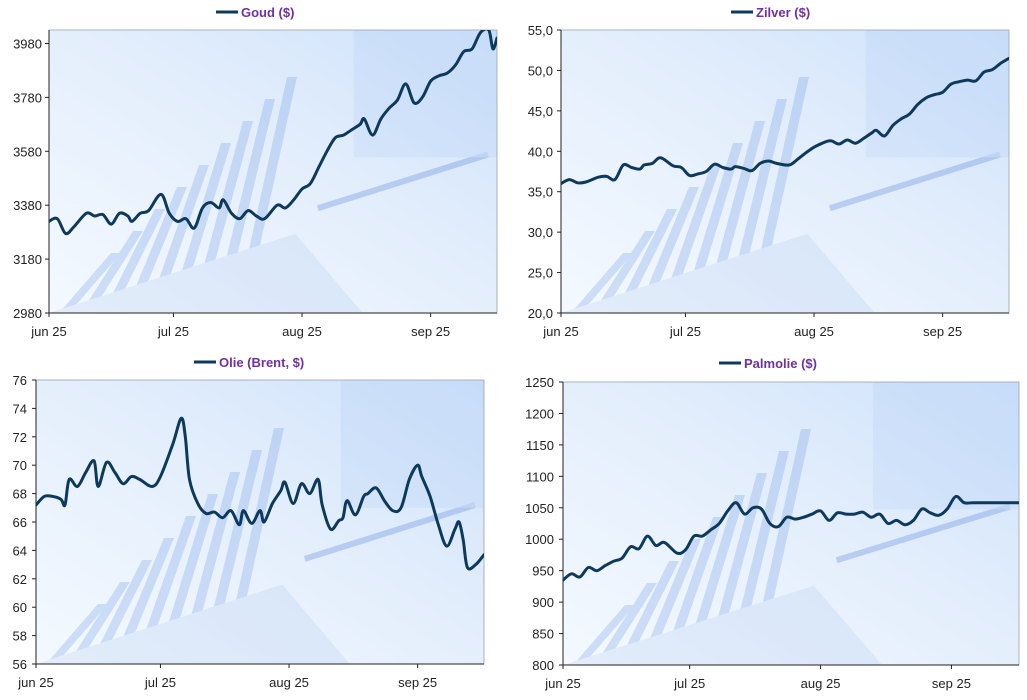 This screenshot has height=700, width=1027. What do you see at coordinates (20, 579) in the screenshot?
I see `y-tick-label: 62` at bounding box center [20, 579].